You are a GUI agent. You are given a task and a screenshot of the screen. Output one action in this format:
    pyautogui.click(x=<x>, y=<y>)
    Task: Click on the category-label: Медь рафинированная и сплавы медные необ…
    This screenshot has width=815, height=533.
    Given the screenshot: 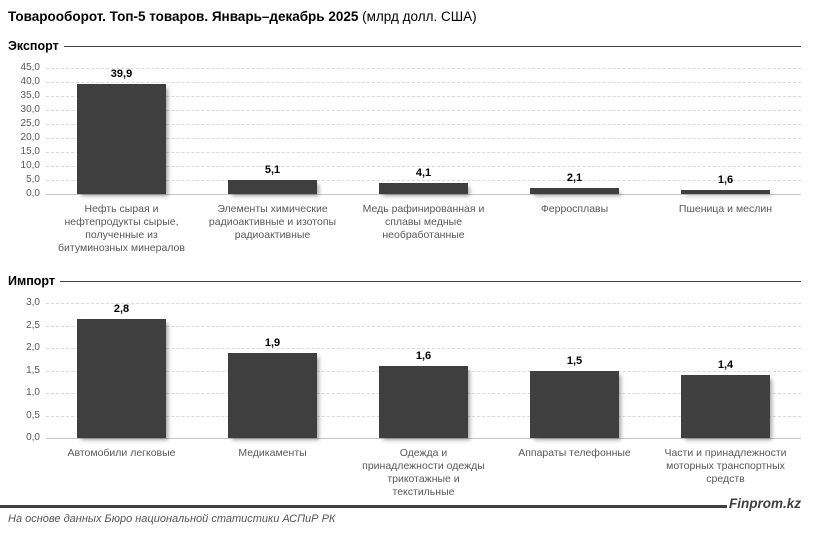 What is the action you would take?
    pyautogui.click(x=423, y=222)
    